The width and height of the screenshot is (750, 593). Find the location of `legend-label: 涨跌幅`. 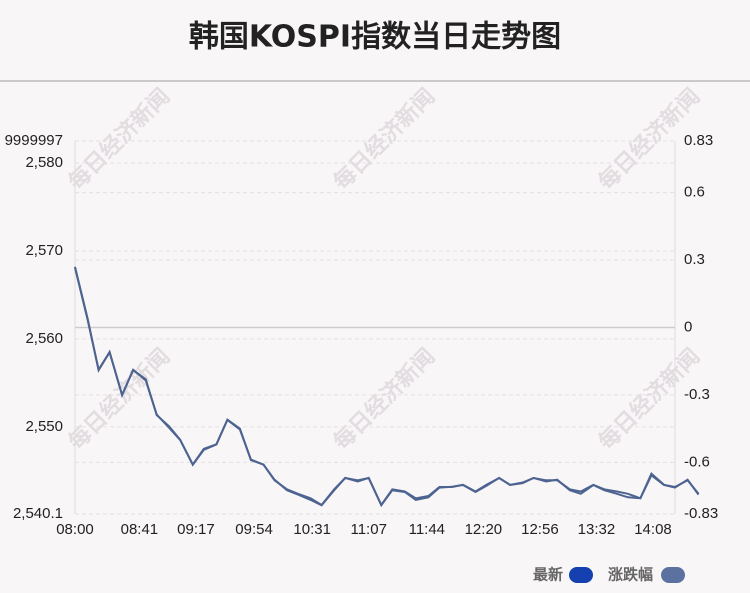

legend-label: 涨跌幅 is located at coordinates (630, 575).